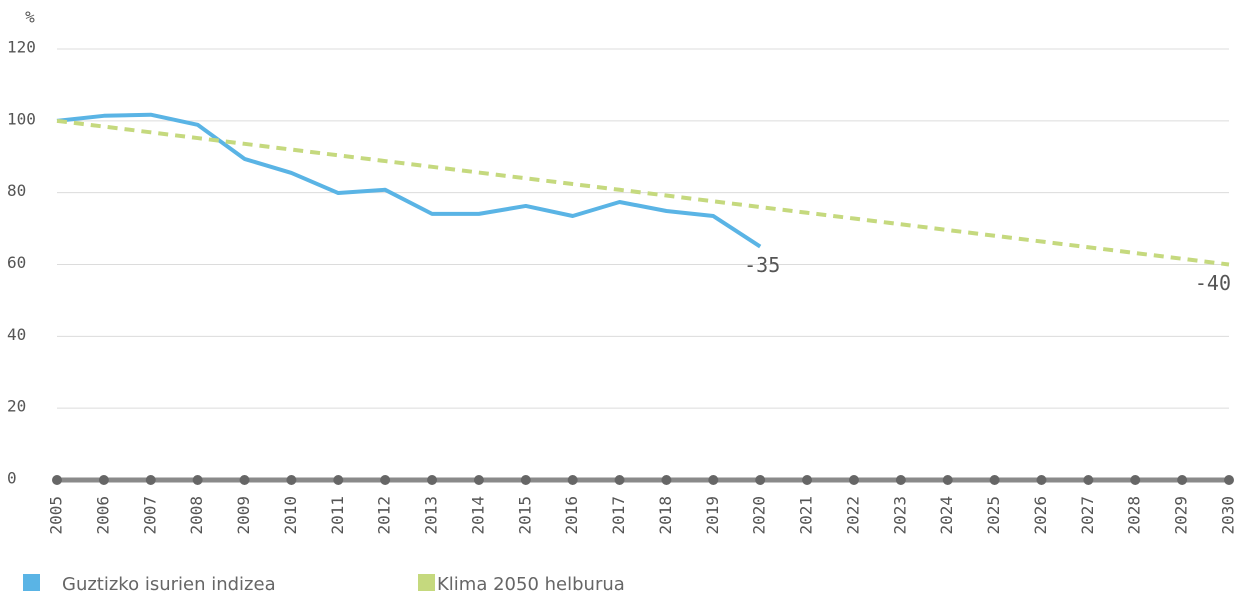  What do you see at coordinates (12, 478) in the screenshot?
I see `y-tick-label: 0` at bounding box center [12, 478].